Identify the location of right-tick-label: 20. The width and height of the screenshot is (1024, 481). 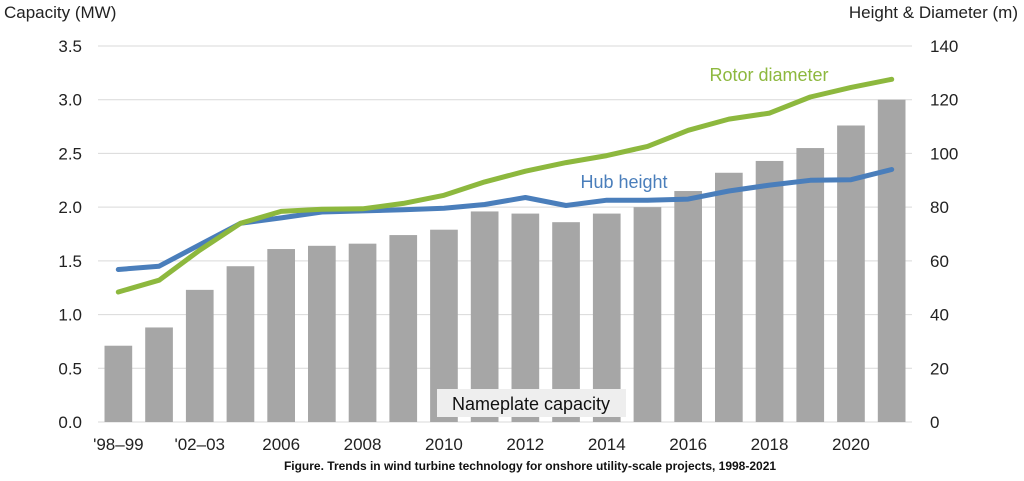
(939, 368).